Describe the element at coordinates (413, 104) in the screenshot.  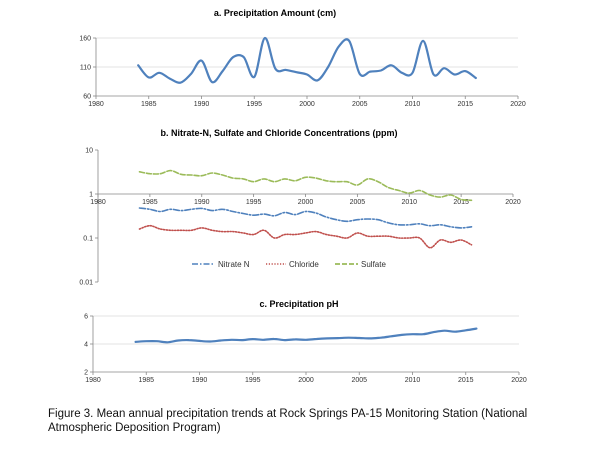
I see `panel-a-x-tick-label: 2010` at that location.